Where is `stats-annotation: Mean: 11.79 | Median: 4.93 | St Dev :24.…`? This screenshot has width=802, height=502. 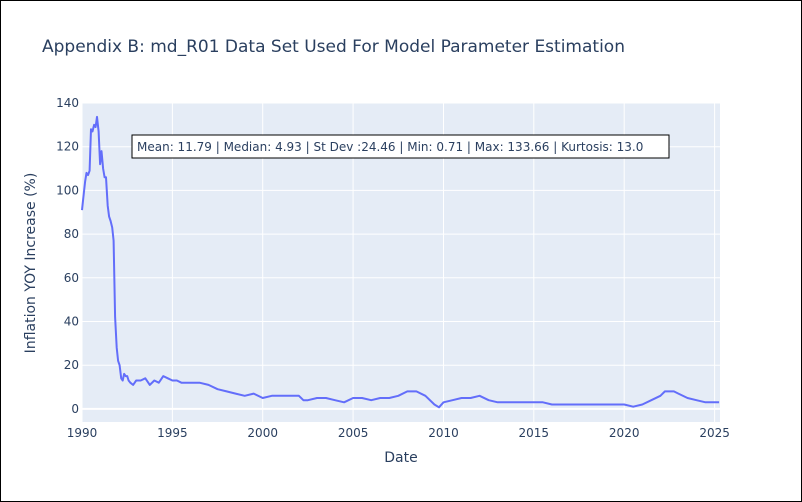
stats-annotation: Mean: 11.79 | Median: 4.93 | St Dev :24.… is located at coordinates (400, 146).